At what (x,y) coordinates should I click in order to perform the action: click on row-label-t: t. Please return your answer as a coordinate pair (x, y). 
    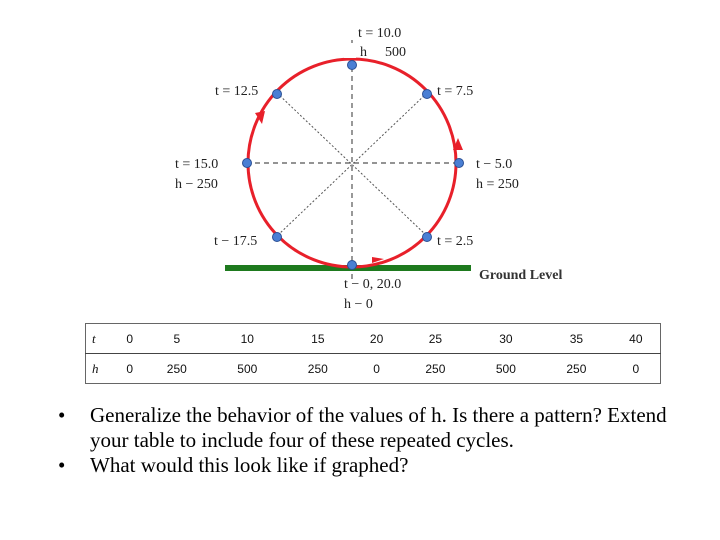
    Looking at the image, I should click on (101, 338).